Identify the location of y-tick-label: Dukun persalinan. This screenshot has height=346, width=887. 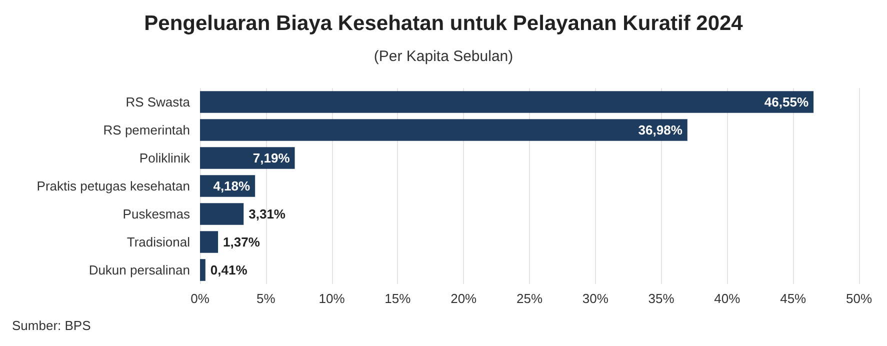
(139, 270).